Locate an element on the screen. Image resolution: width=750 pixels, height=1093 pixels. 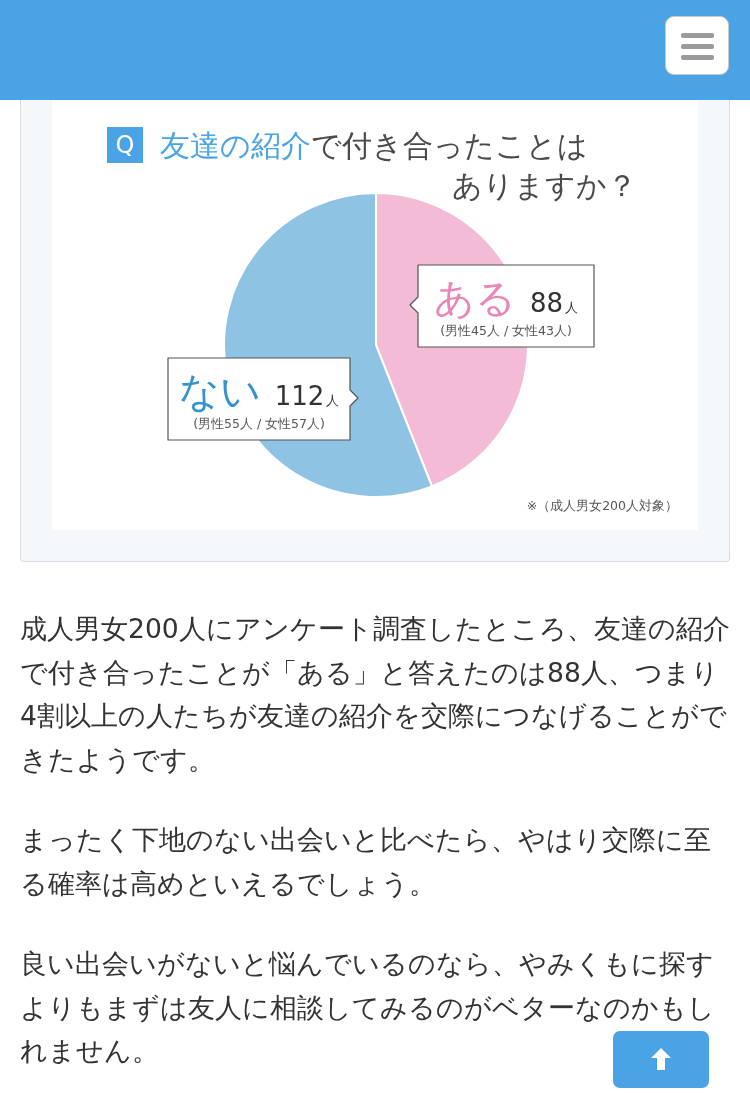
text: 良い出会いがないと悩んでいるのなら、やみくもに探すよりもまずは友人に相談してみるのがベターなのかもしれません。 is located at coordinates (368, 1007).